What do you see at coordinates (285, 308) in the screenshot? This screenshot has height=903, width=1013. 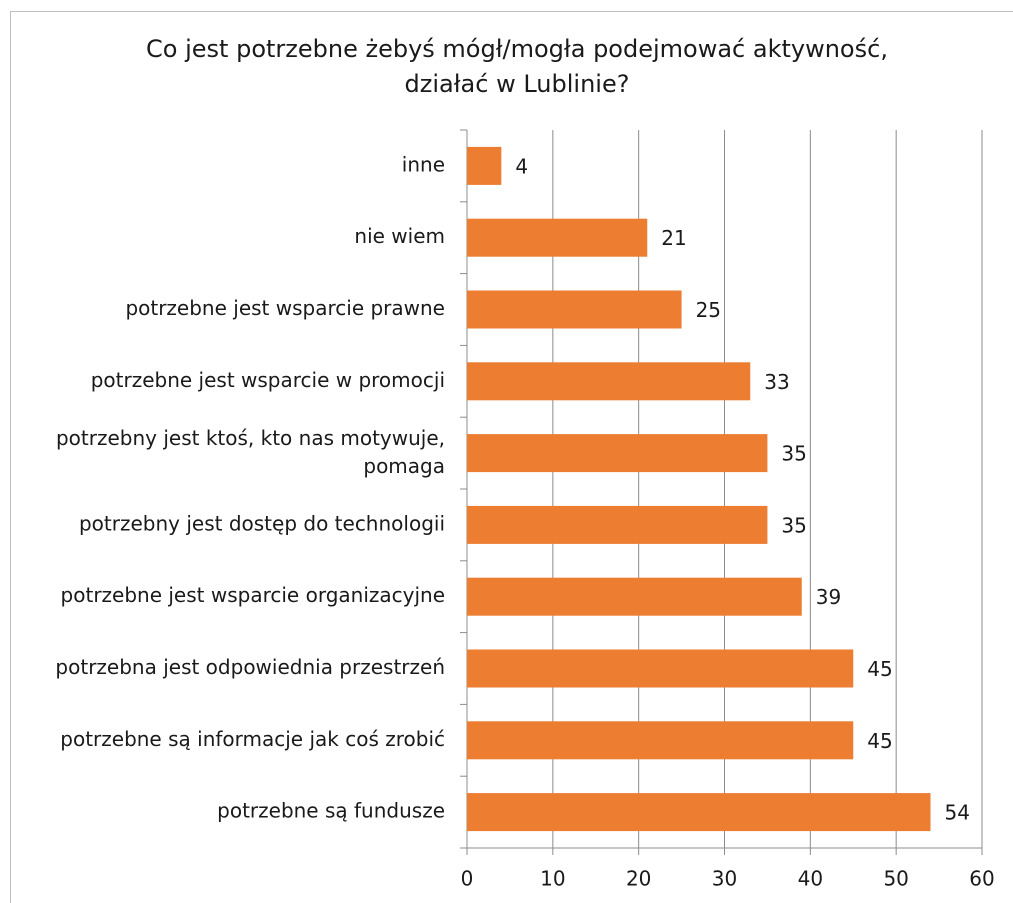 I see `y-tick-label: potrzebne jest wsparcie prawne` at bounding box center [285, 308].